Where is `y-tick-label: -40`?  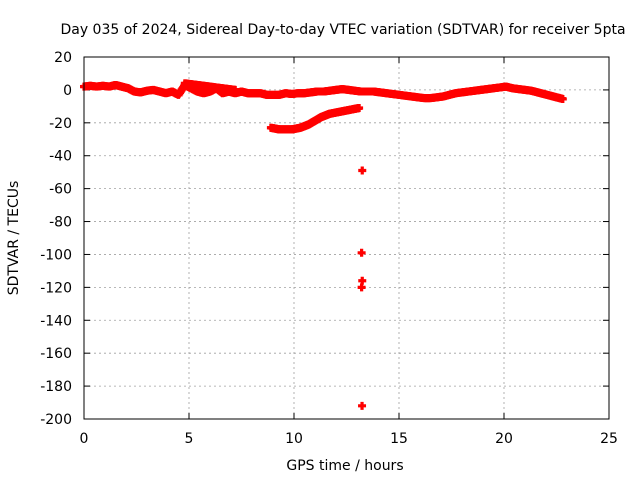
y-tick-label: -40 is located at coordinates (60, 157).